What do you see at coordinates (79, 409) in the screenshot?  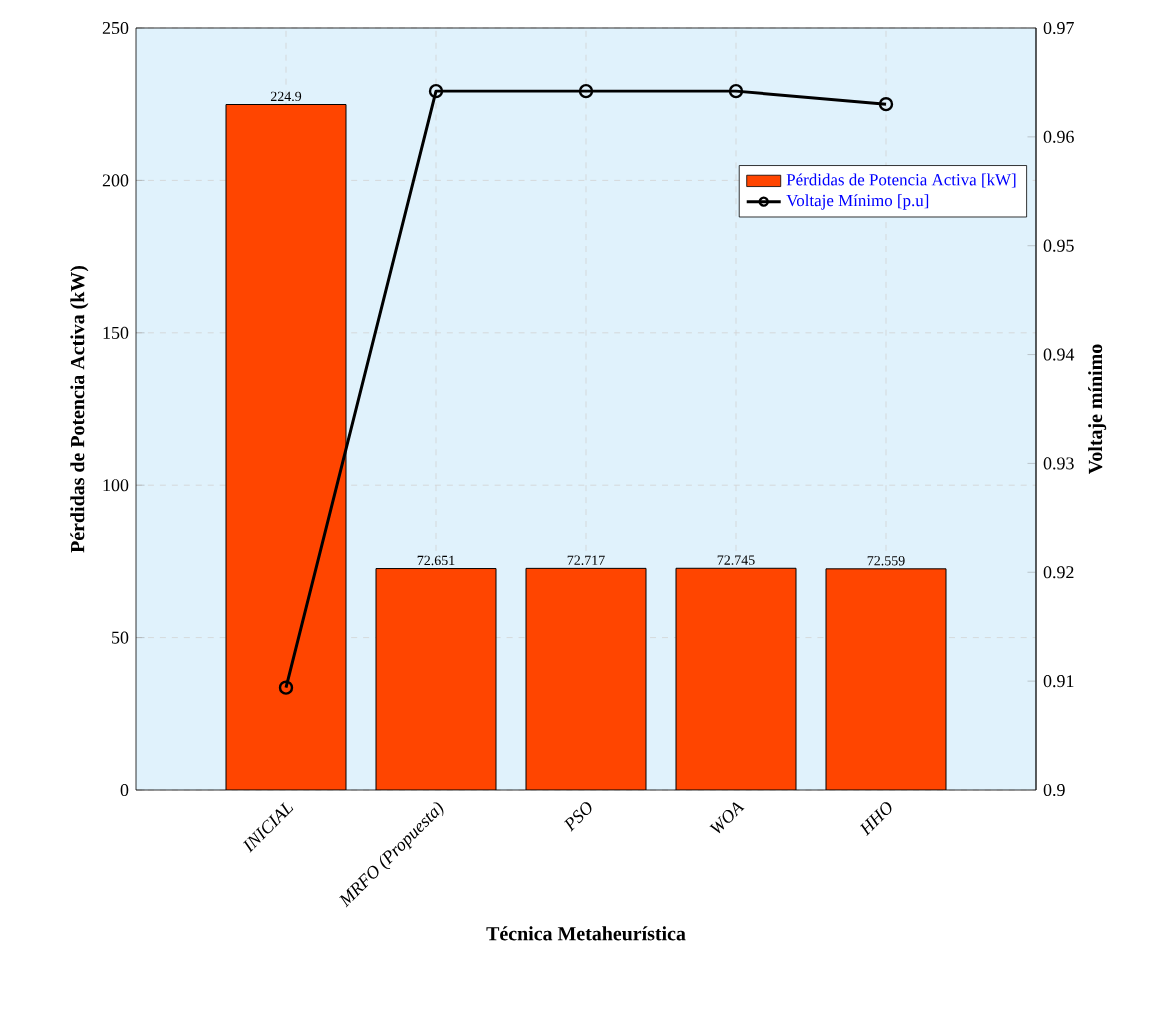 I see `y-axis-title: Pérdidas de Potencia Activa (kW)` at bounding box center [79, 409].